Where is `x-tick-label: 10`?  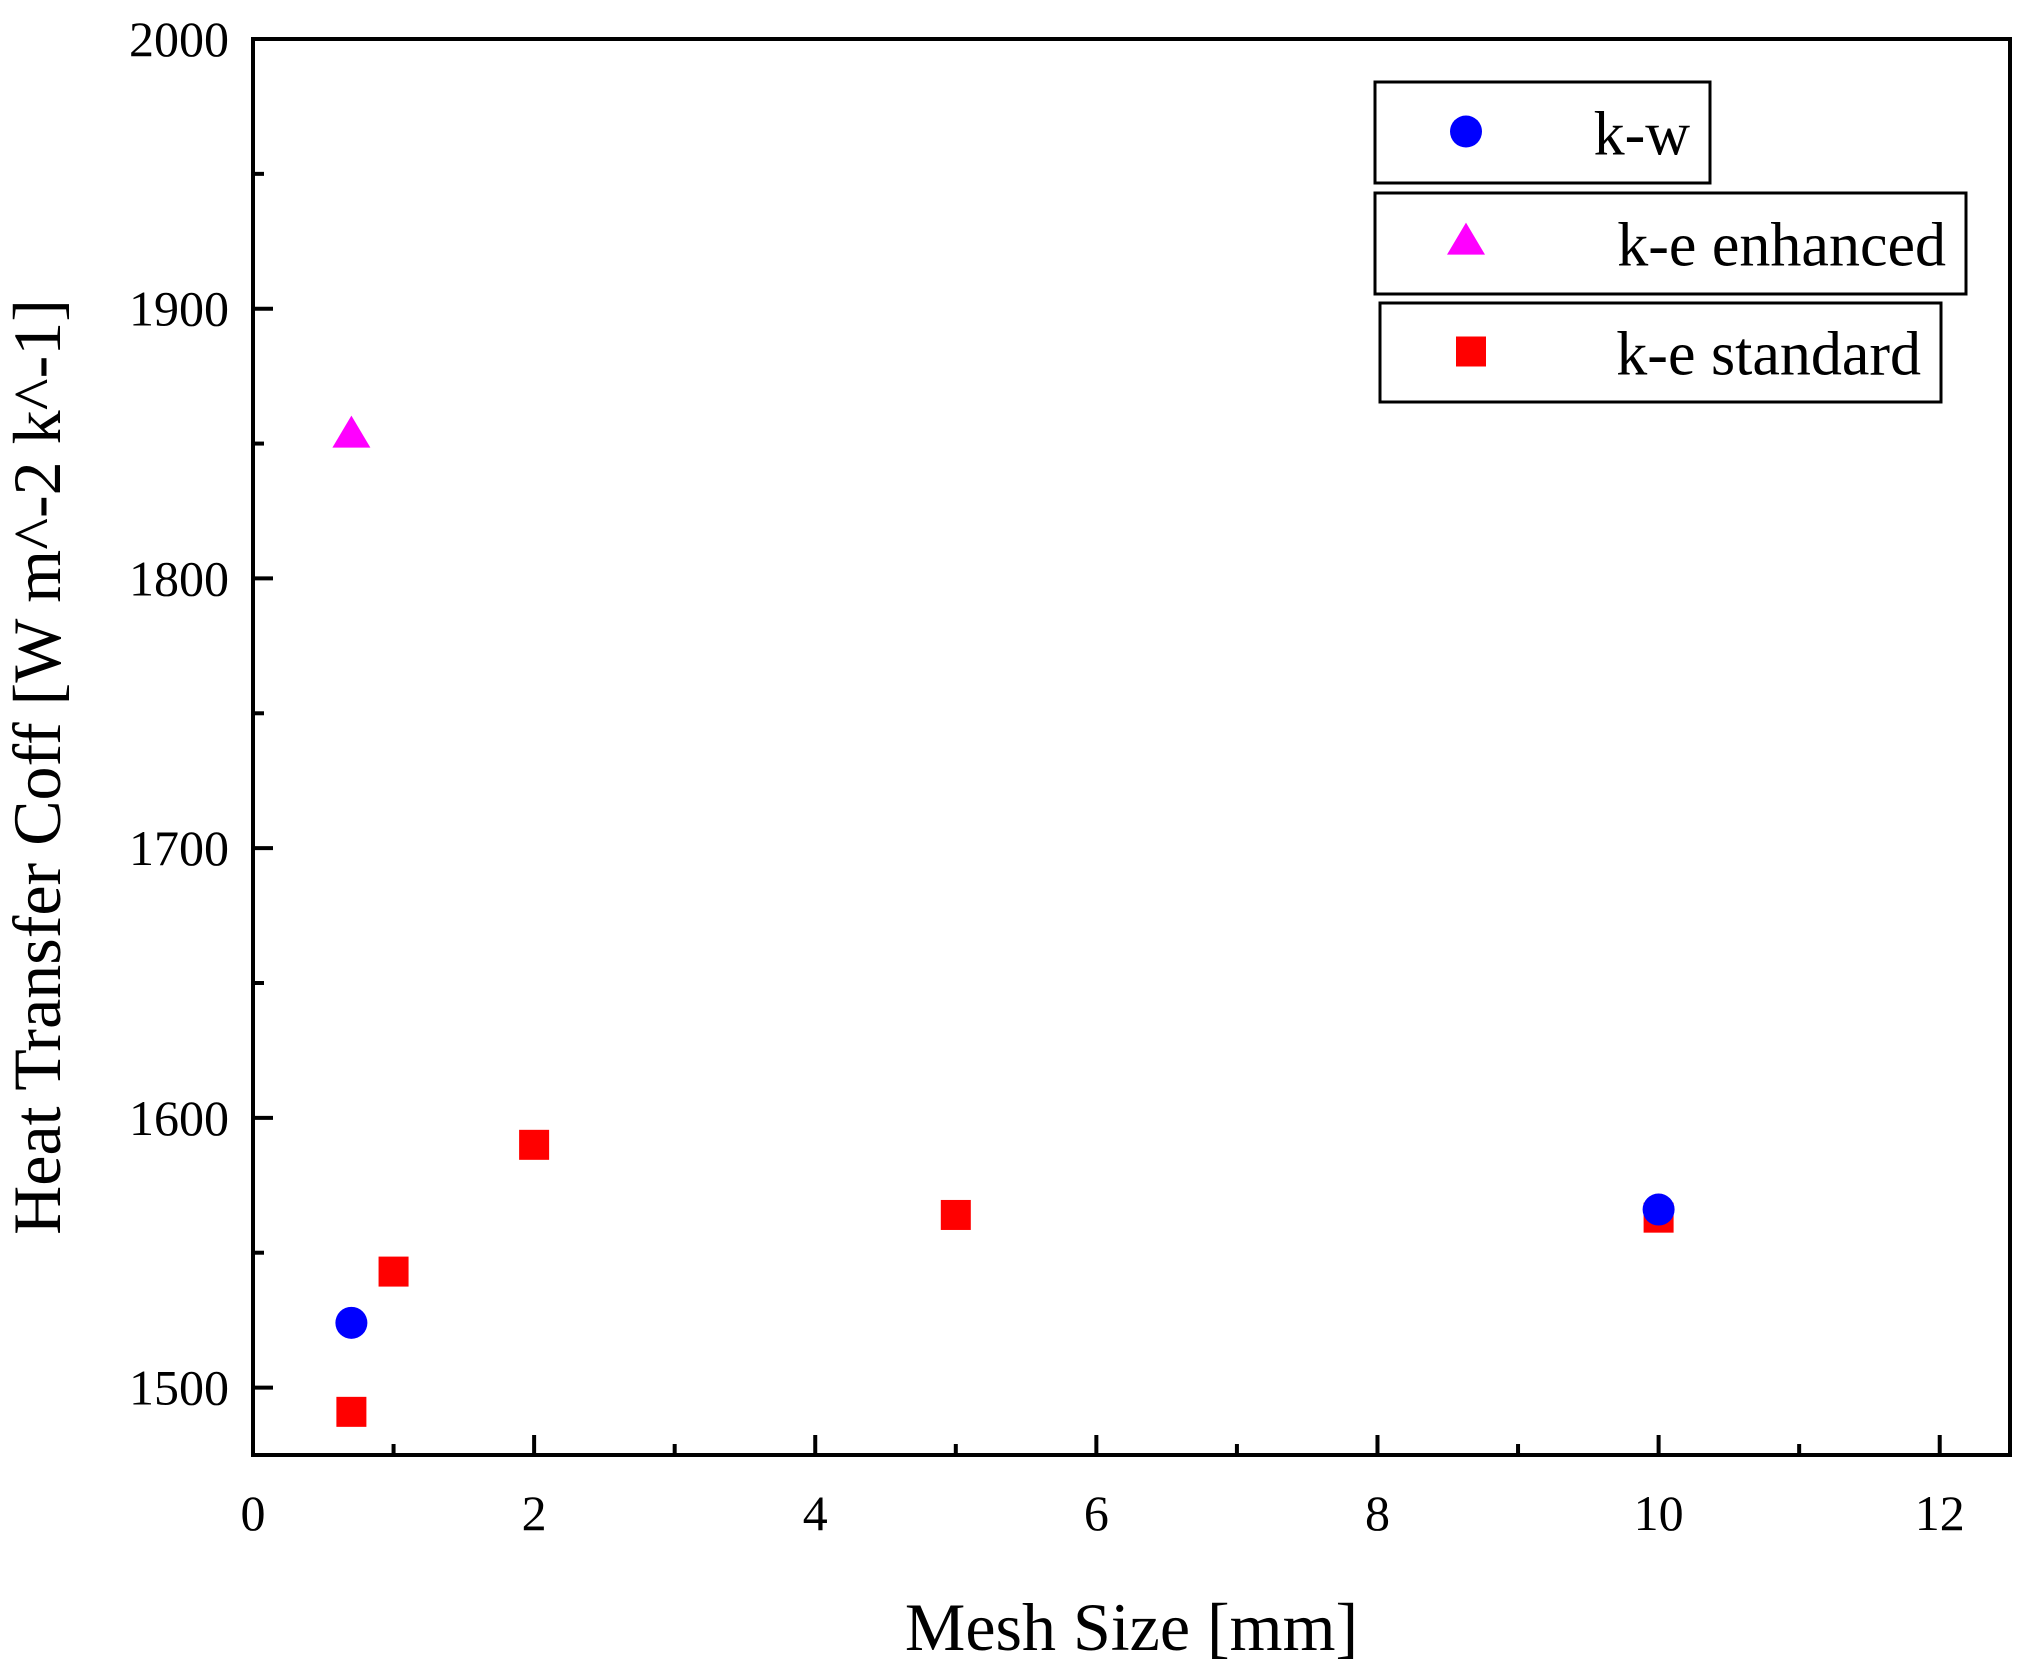 x-tick-label: 10 is located at coordinates (1659, 1513).